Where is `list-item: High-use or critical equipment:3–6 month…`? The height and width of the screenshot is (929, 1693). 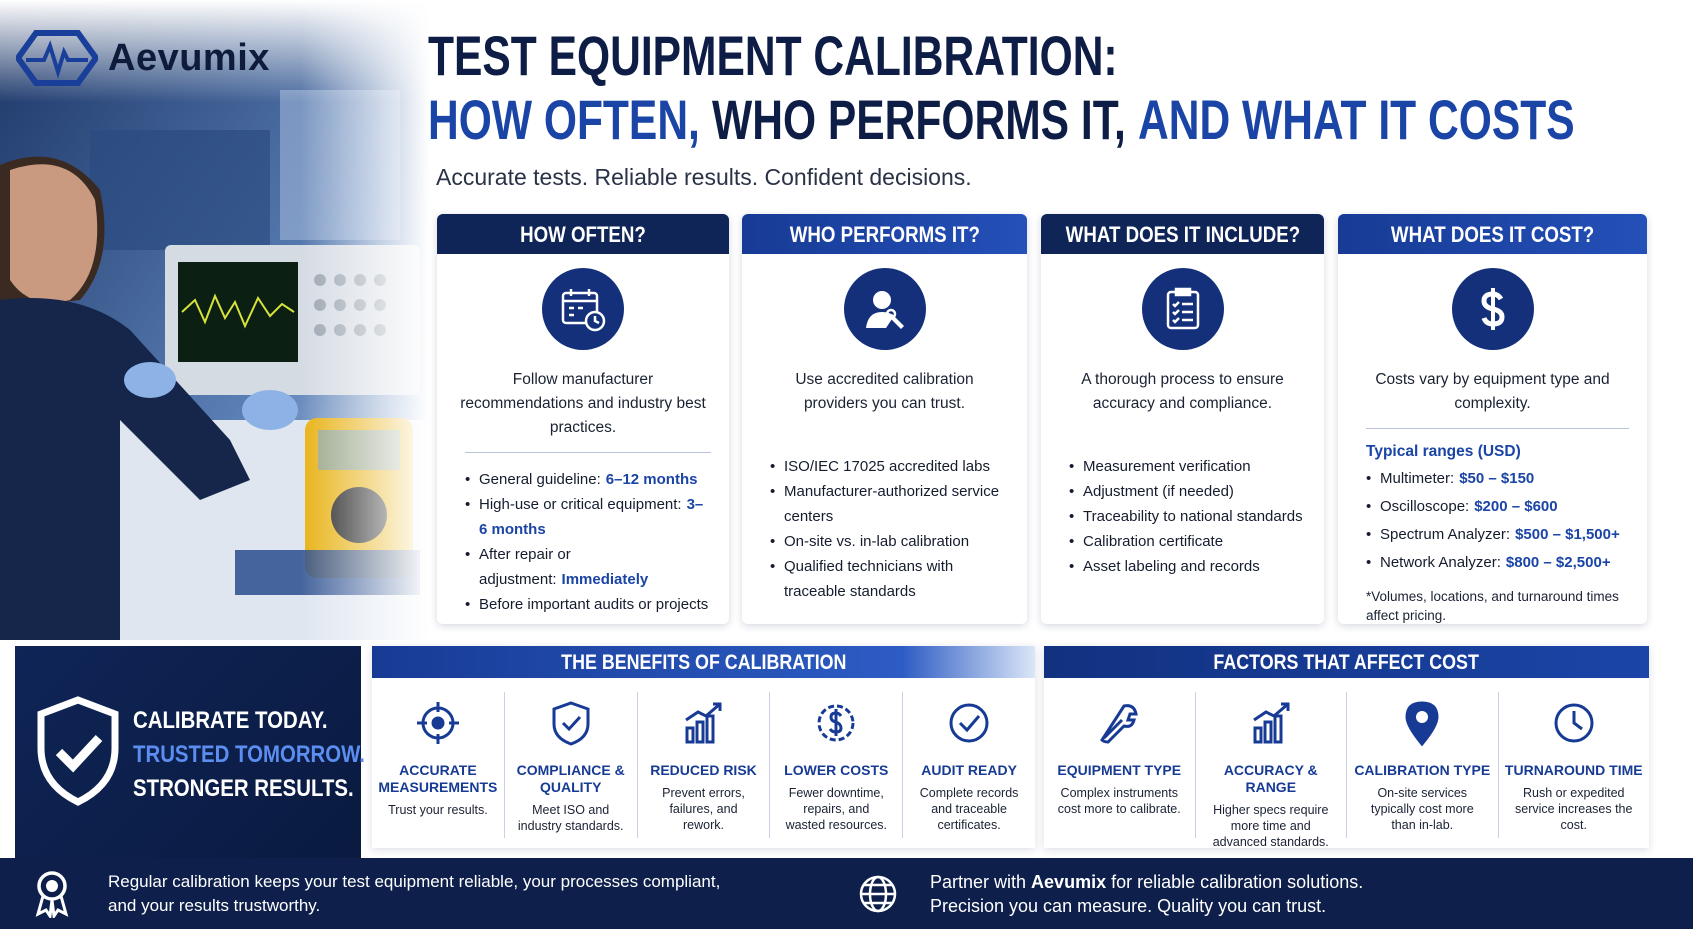
list-item: High-use or critical equipment:3–6 month… is located at coordinates (588, 517).